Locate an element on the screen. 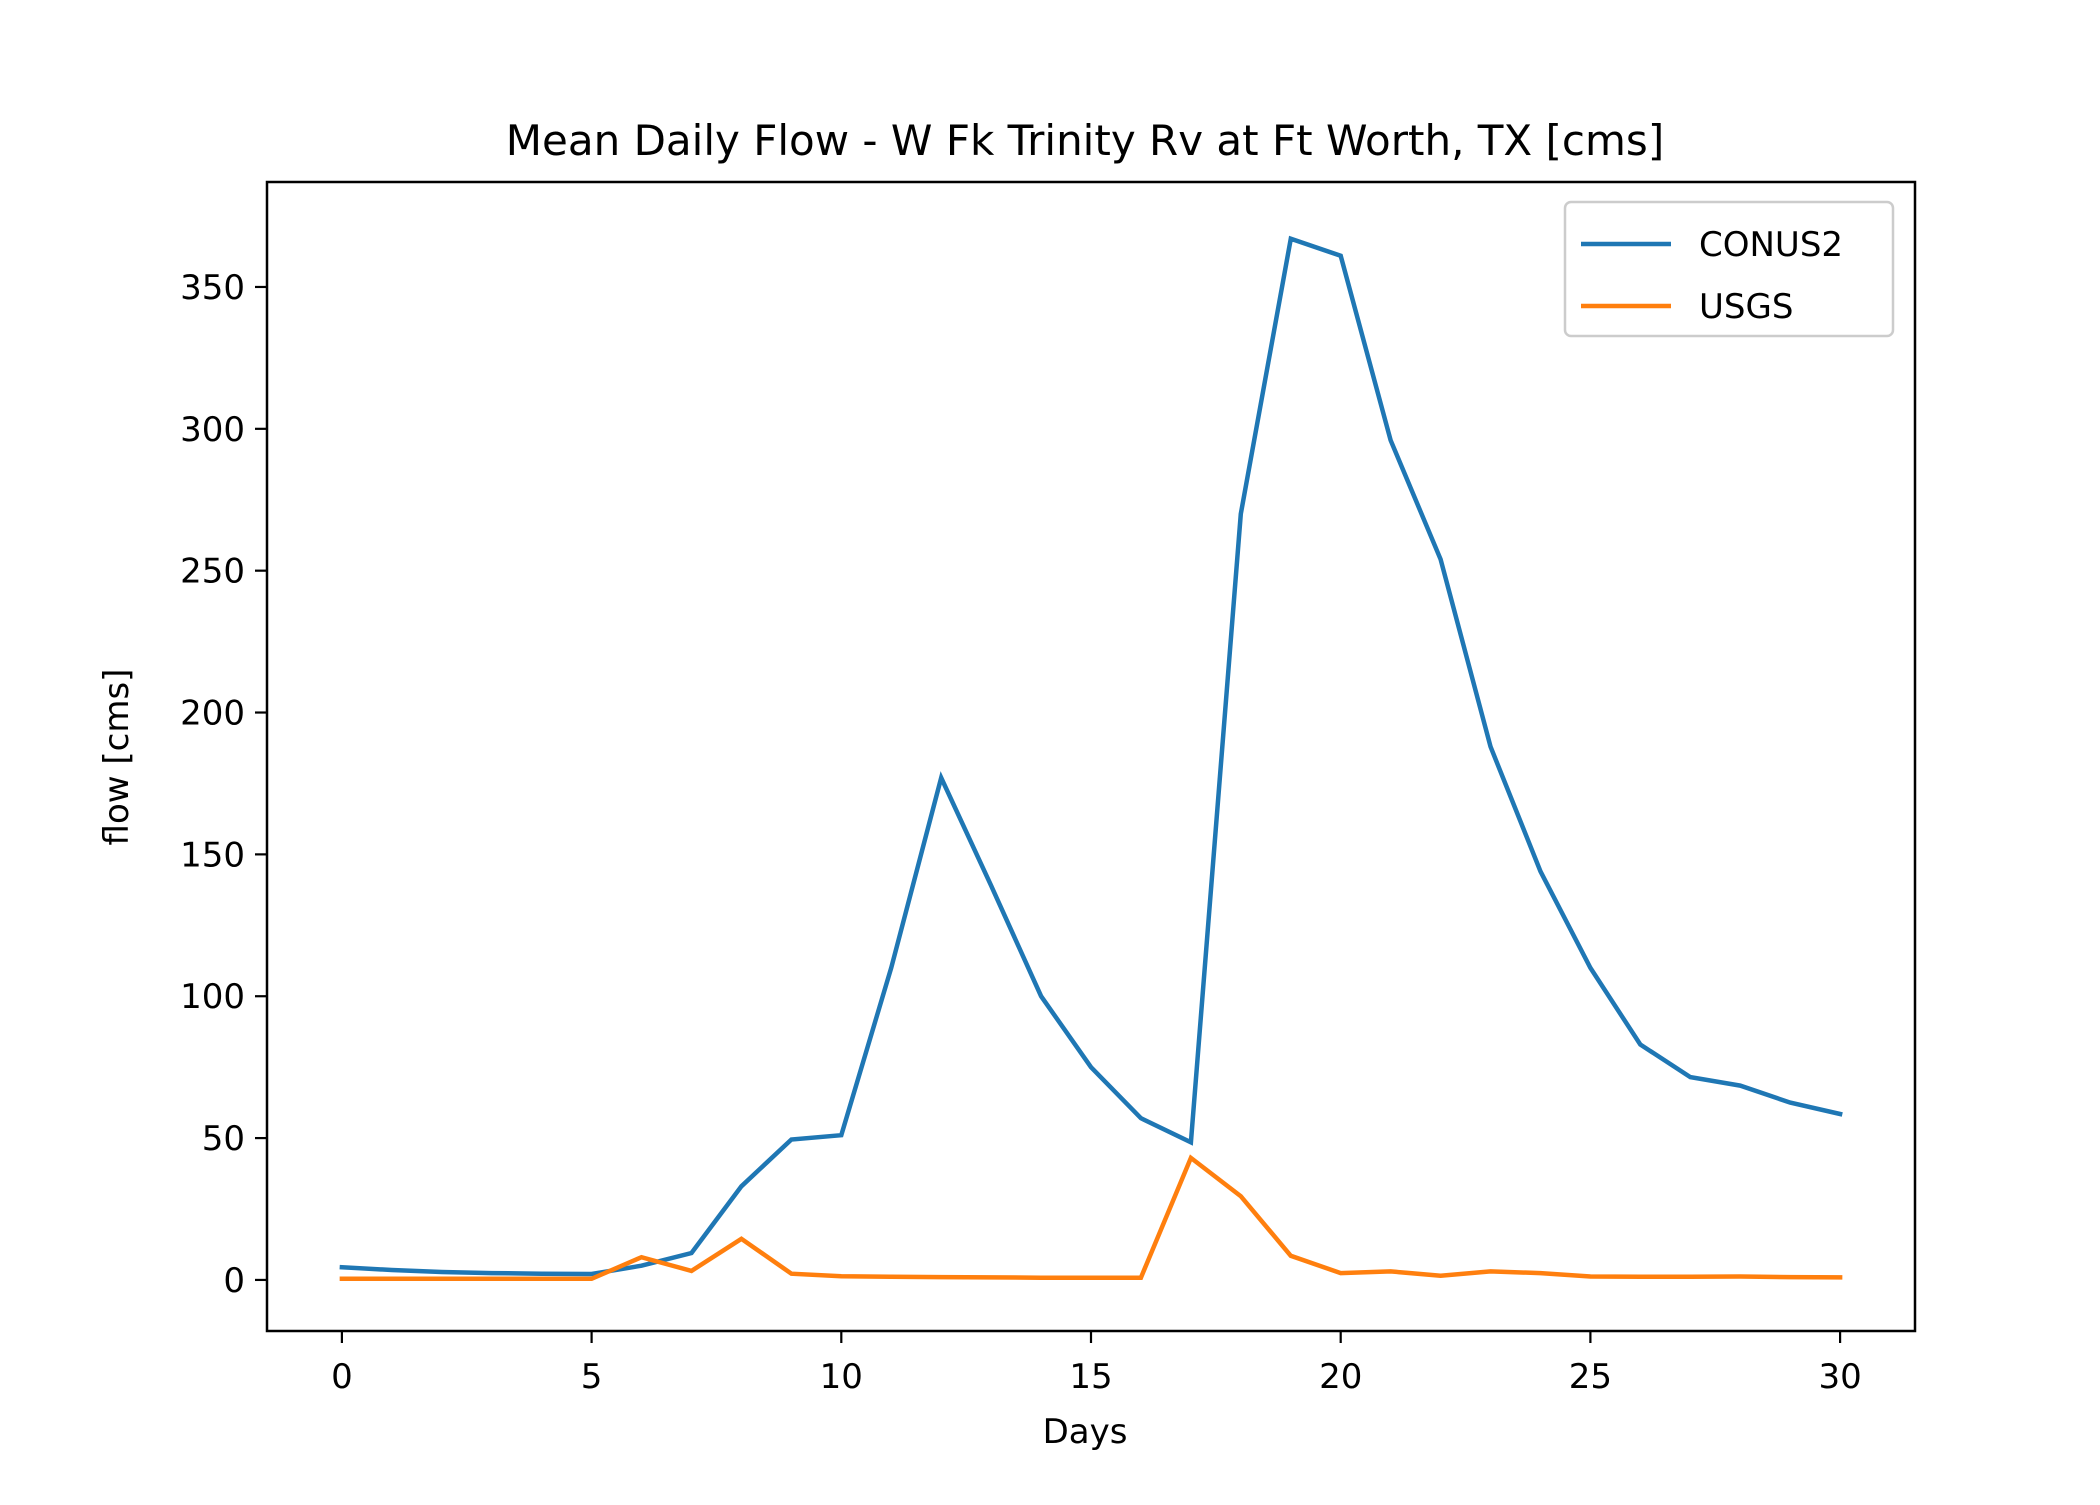  y-tick-label: 100 is located at coordinates (212, 997).